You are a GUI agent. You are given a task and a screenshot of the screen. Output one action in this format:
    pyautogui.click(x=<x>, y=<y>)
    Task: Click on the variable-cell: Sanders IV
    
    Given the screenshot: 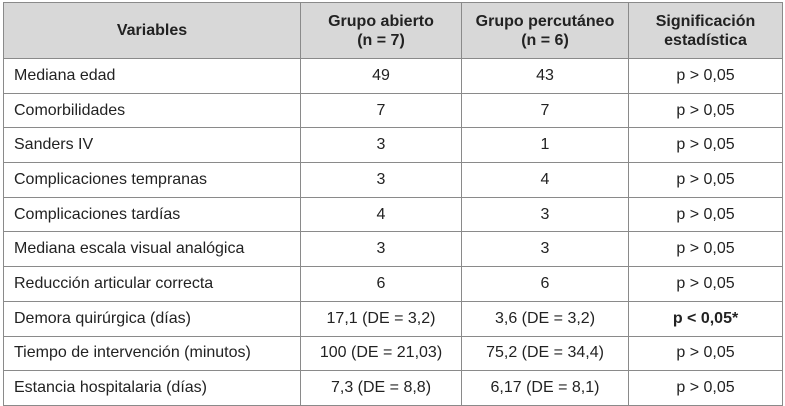 What is the action you would take?
    pyautogui.click(x=152, y=145)
    